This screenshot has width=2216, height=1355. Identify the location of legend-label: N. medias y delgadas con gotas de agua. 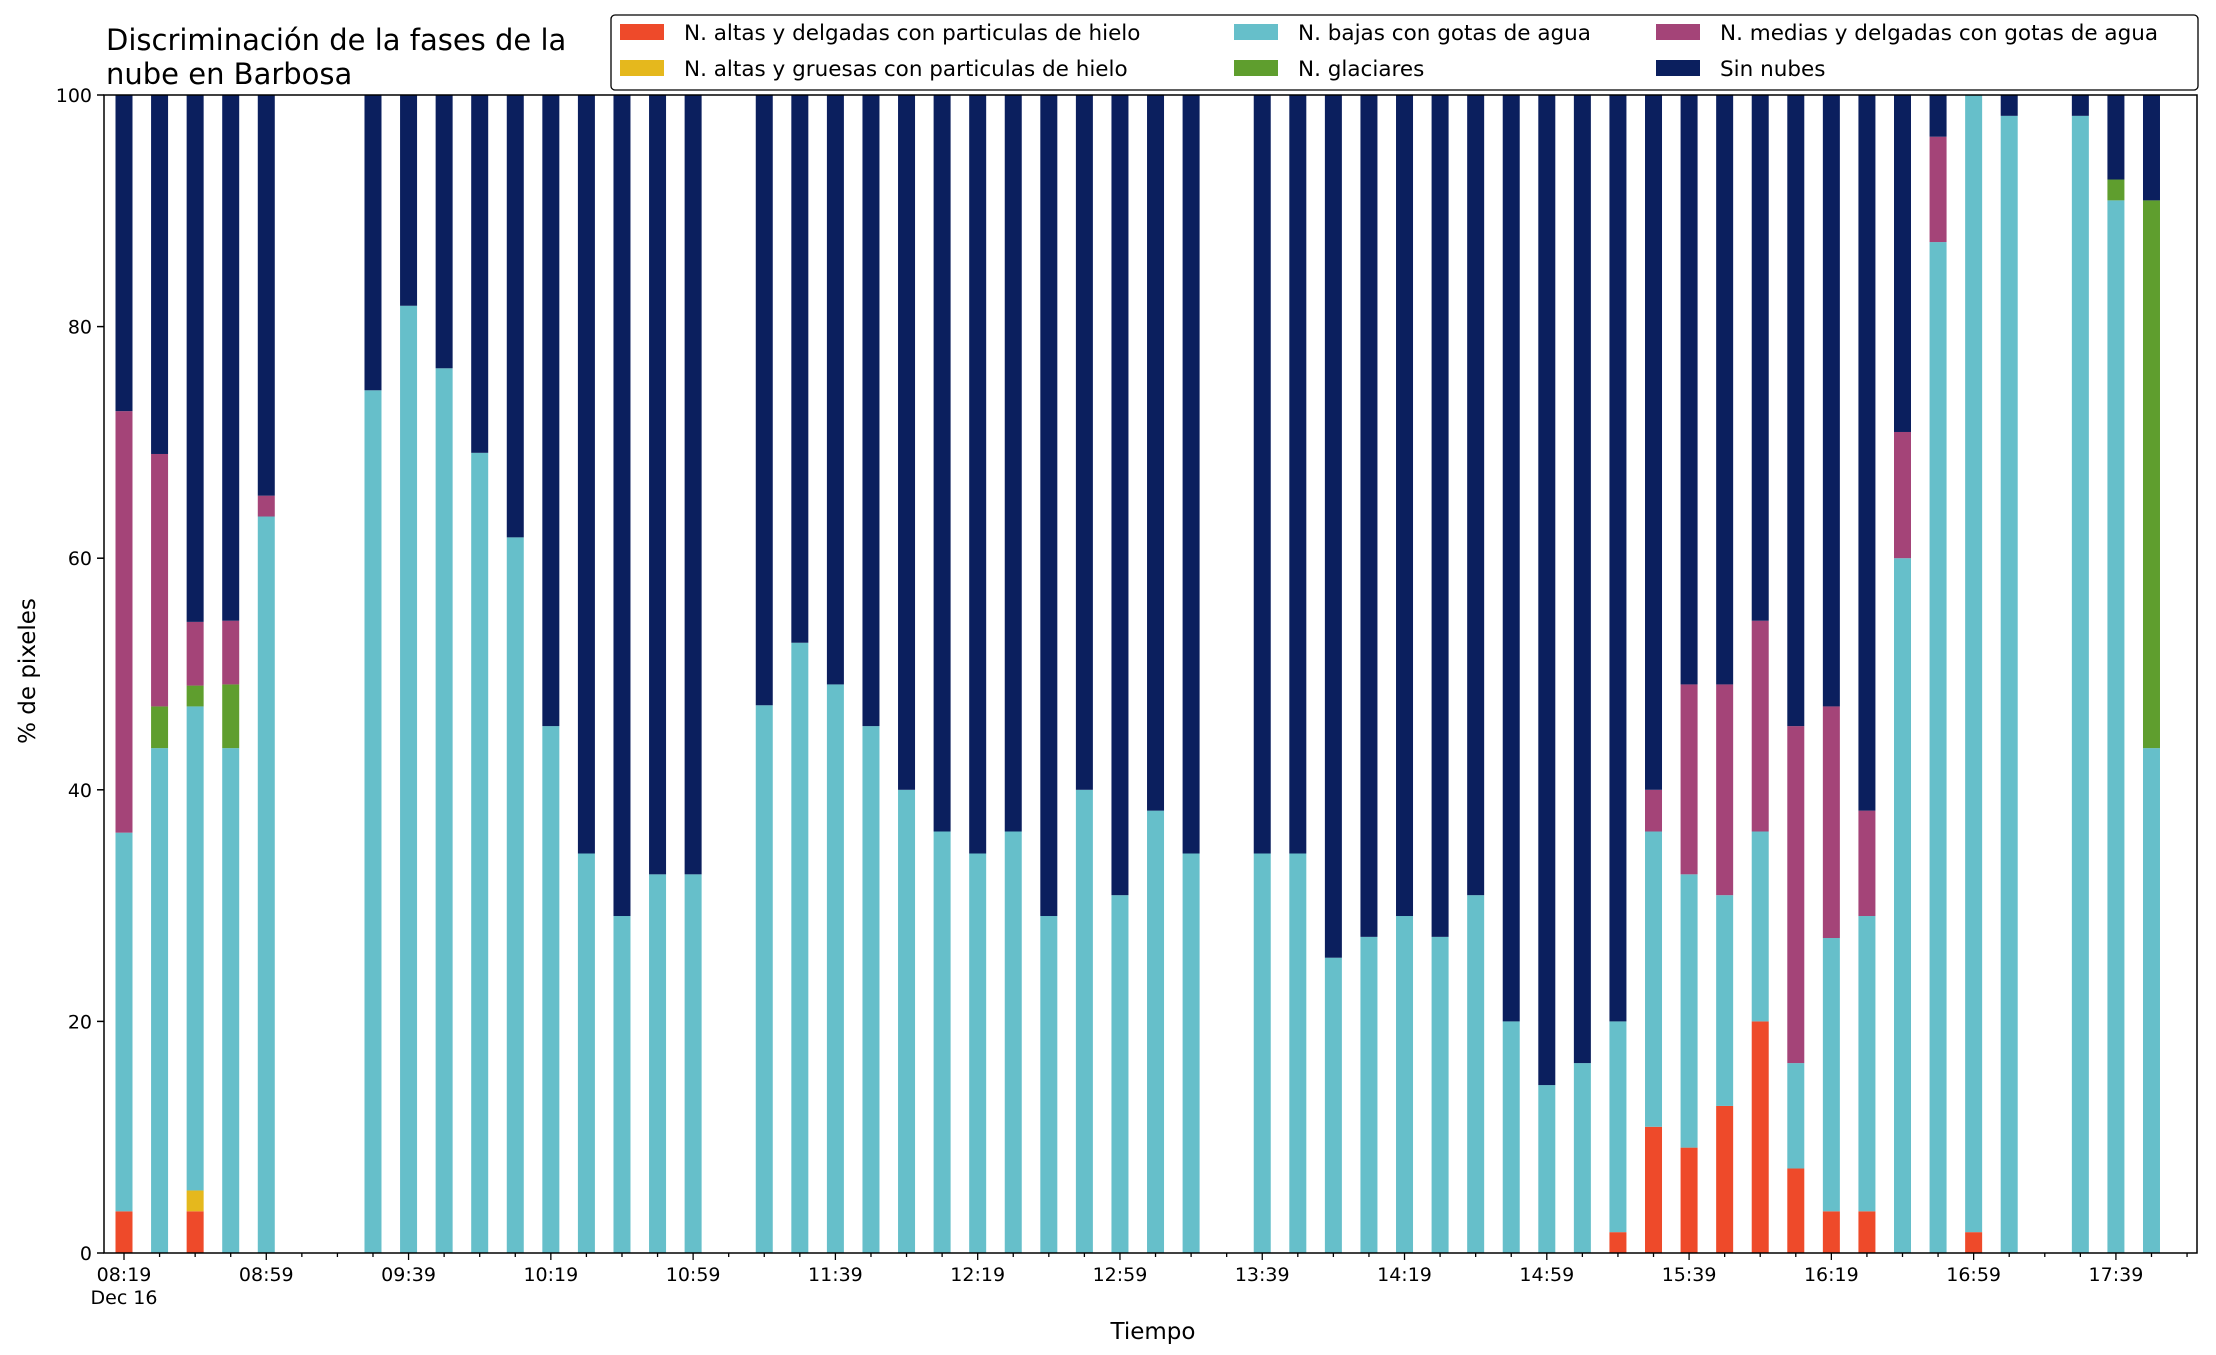
(1939, 33).